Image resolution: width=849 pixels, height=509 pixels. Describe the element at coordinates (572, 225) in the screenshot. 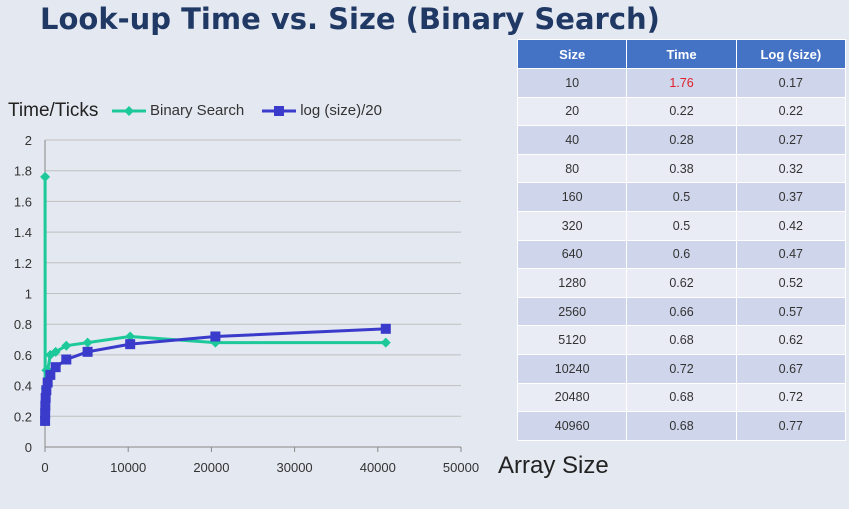

I see `cell-size: 320` at that location.